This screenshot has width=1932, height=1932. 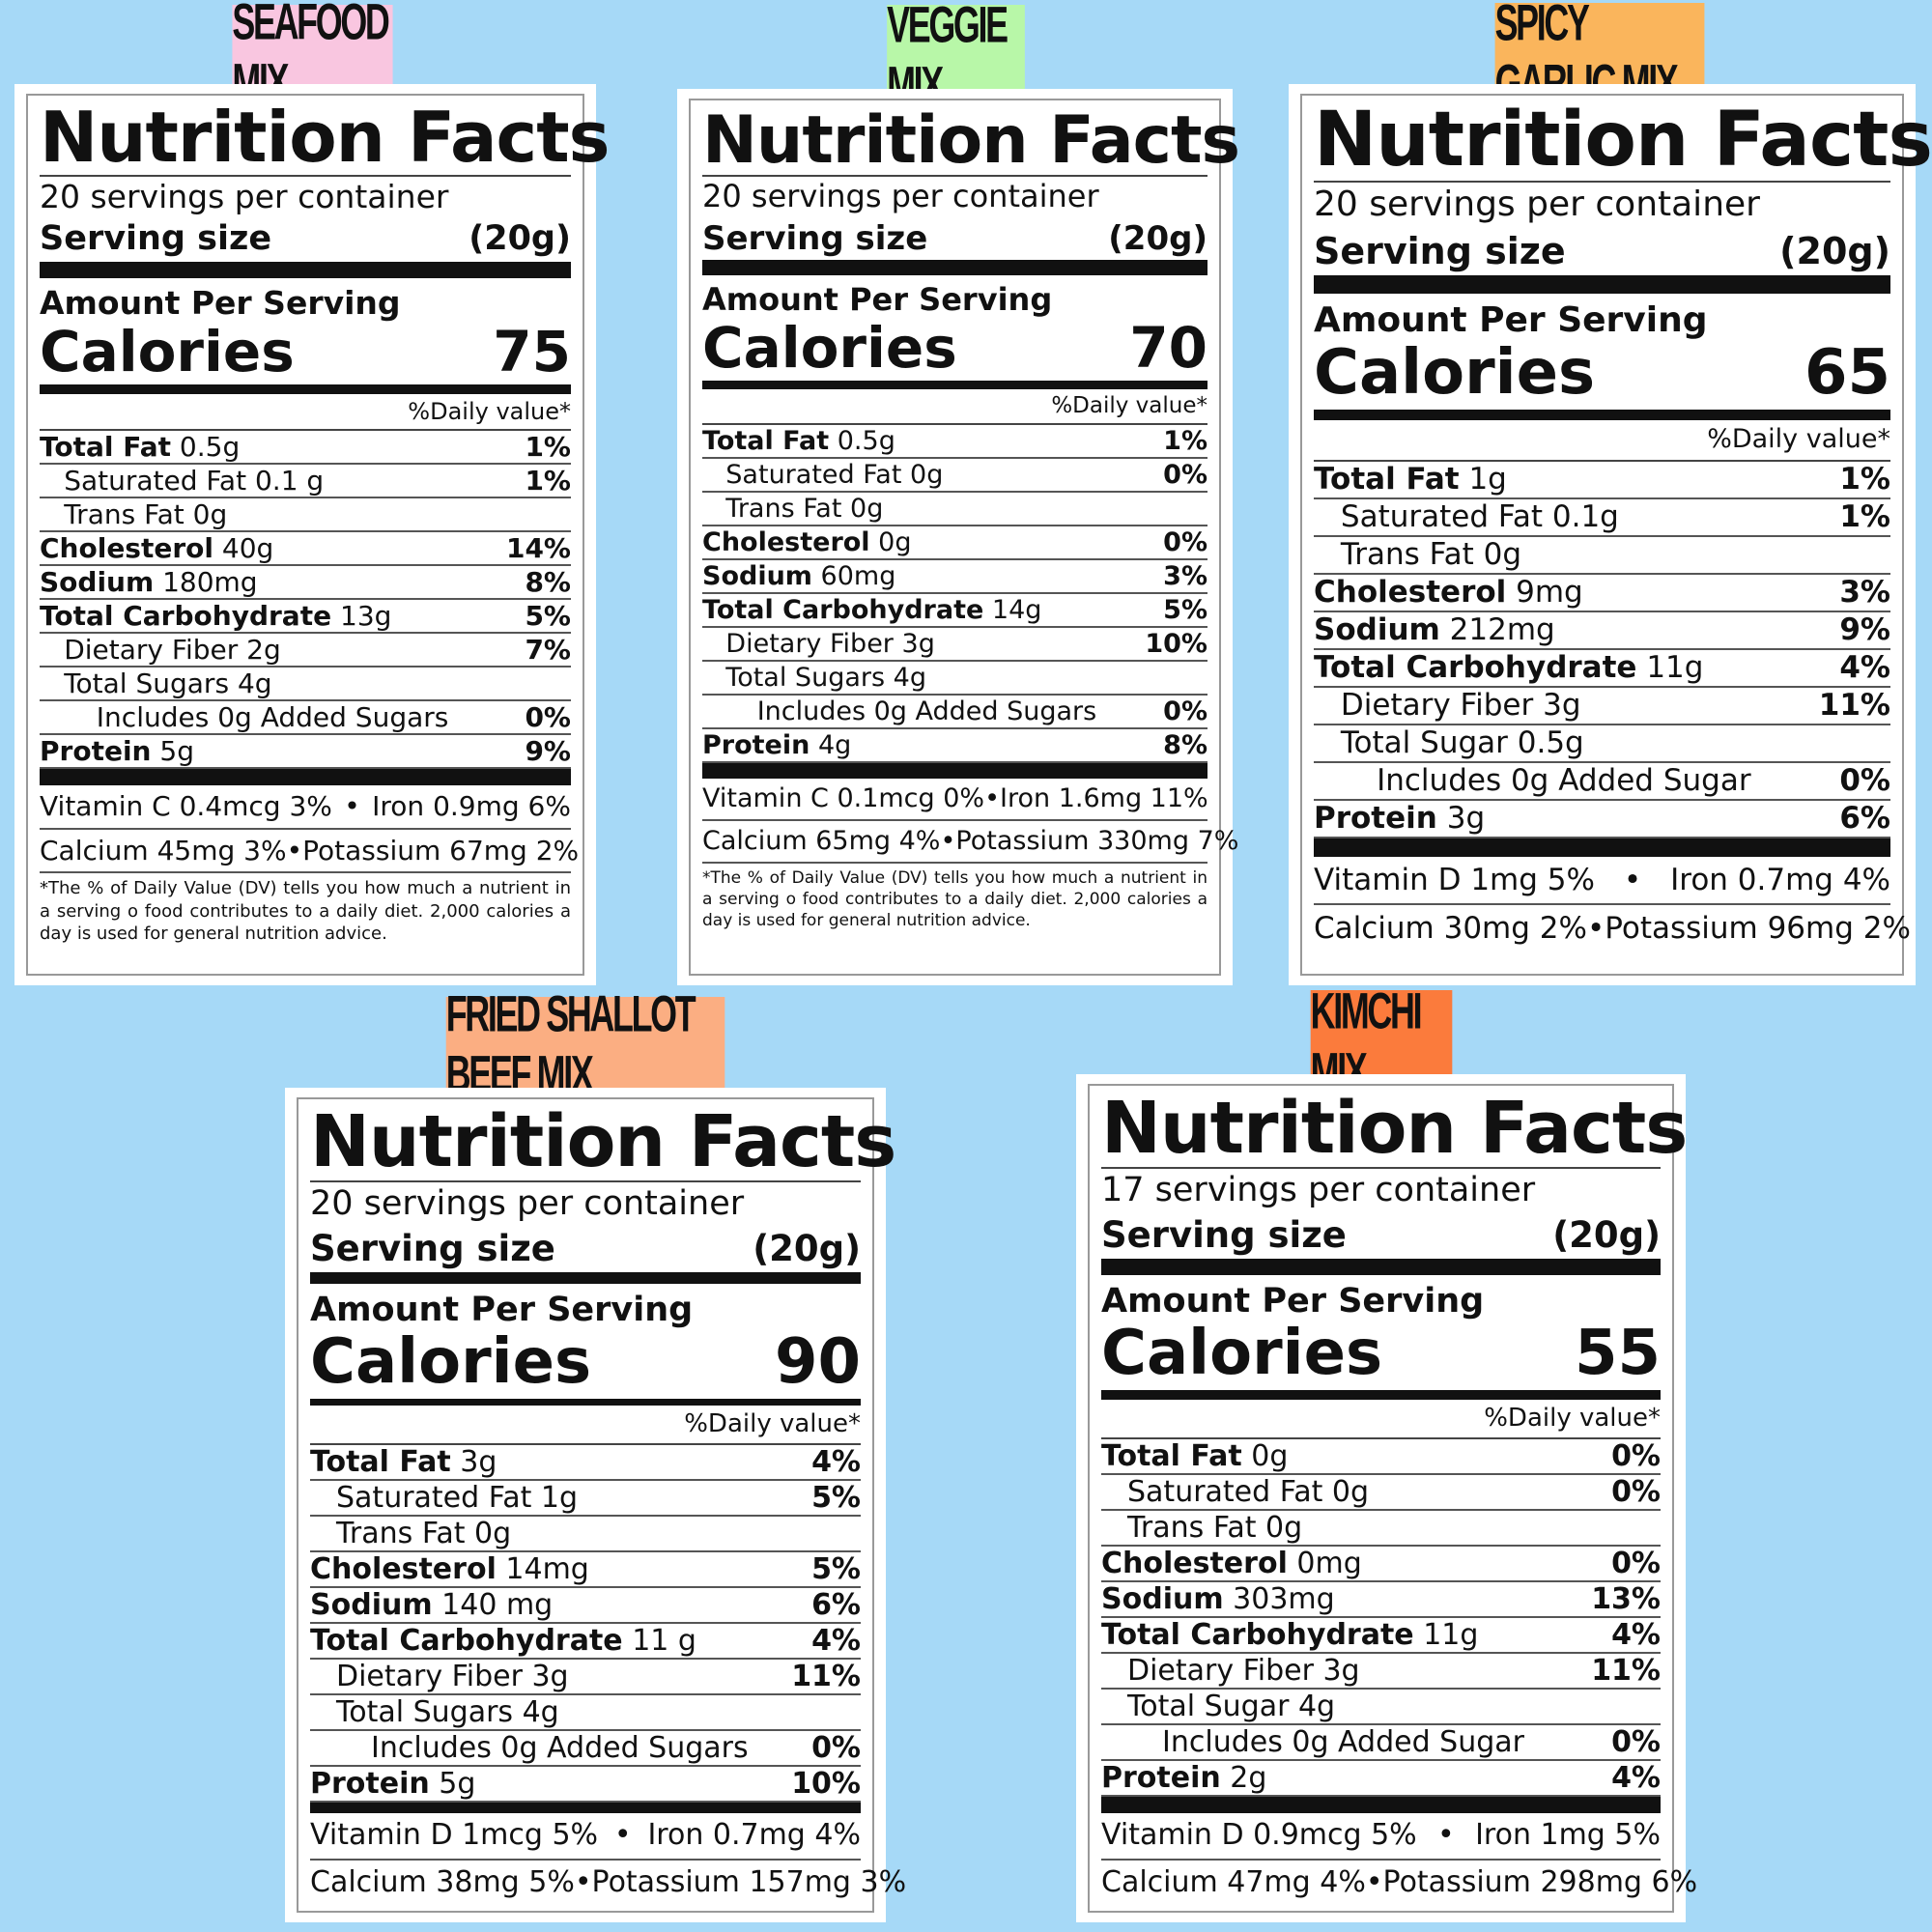 I want to click on calories-value: 75, so click(x=532, y=351).